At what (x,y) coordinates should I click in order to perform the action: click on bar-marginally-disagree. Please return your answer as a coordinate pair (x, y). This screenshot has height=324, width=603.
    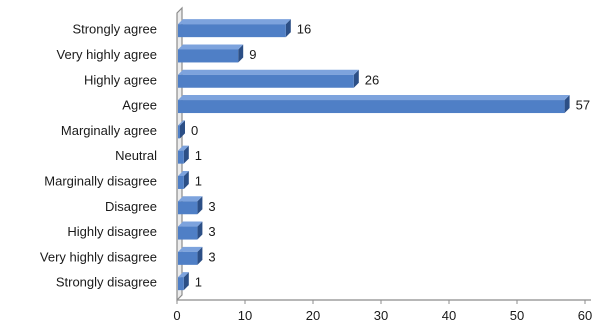
    Looking at the image, I should click on (181, 182).